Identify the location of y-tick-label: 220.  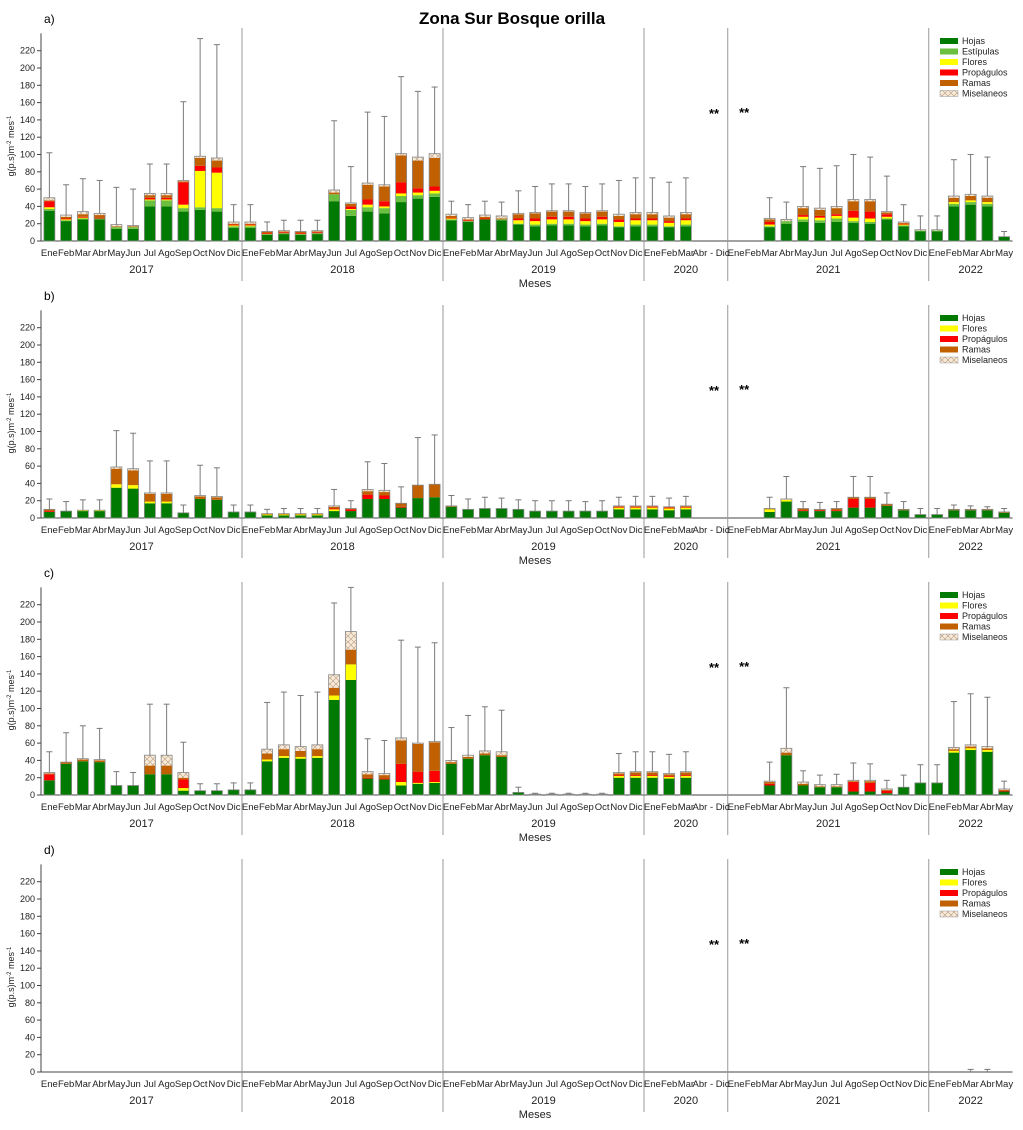
(27, 882).